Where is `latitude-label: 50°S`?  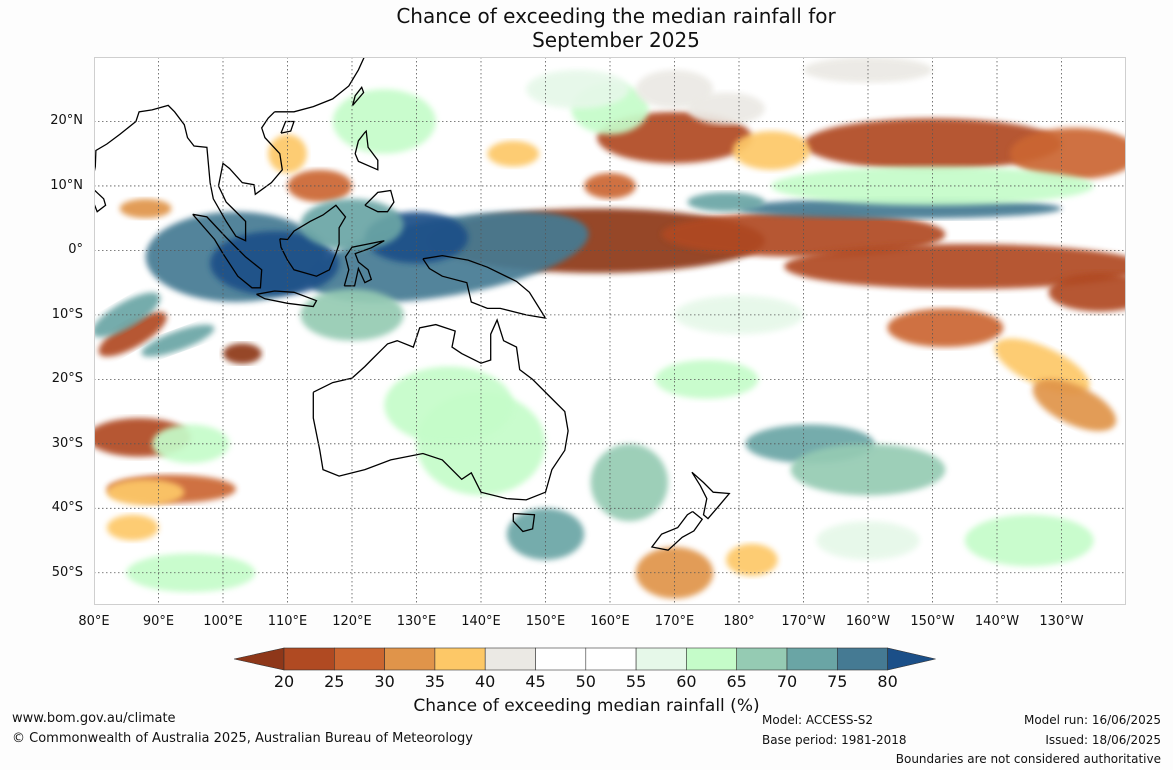 latitude-label: 50°S is located at coordinates (67, 572).